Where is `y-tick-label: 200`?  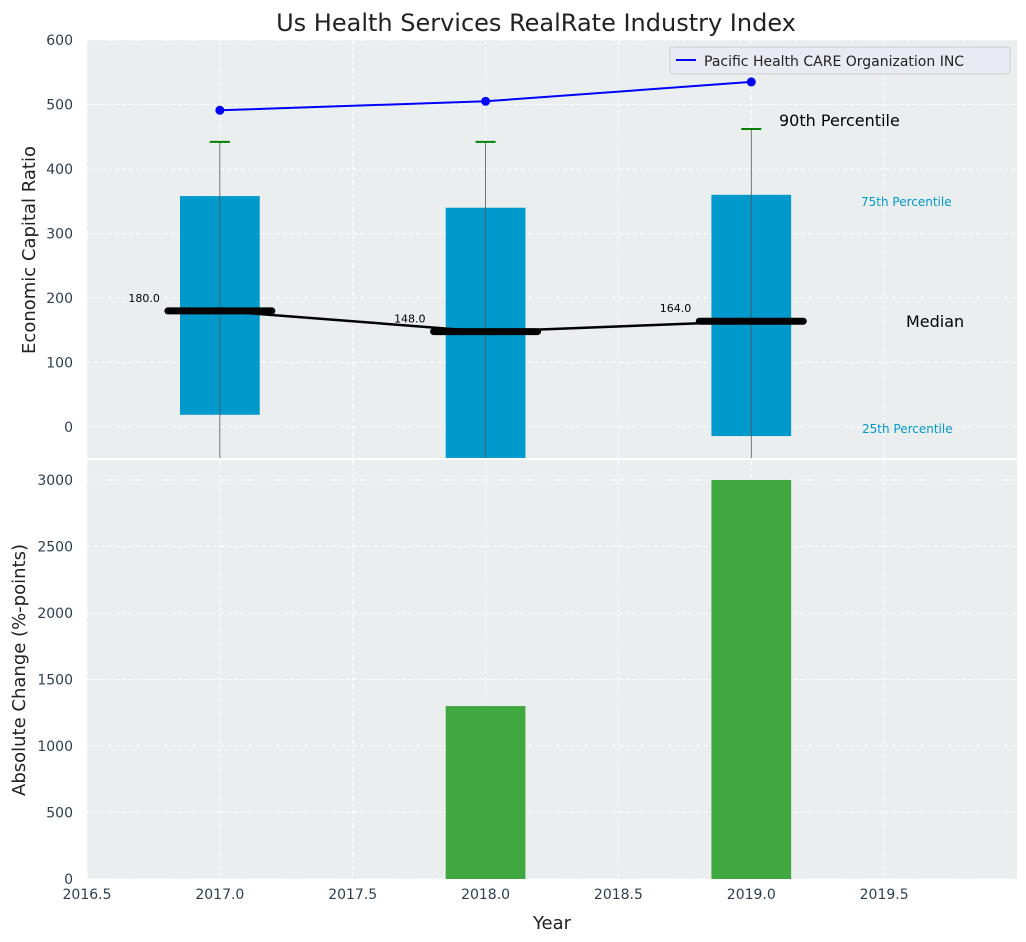 y-tick-label: 200 is located at coordinates (59, 299).